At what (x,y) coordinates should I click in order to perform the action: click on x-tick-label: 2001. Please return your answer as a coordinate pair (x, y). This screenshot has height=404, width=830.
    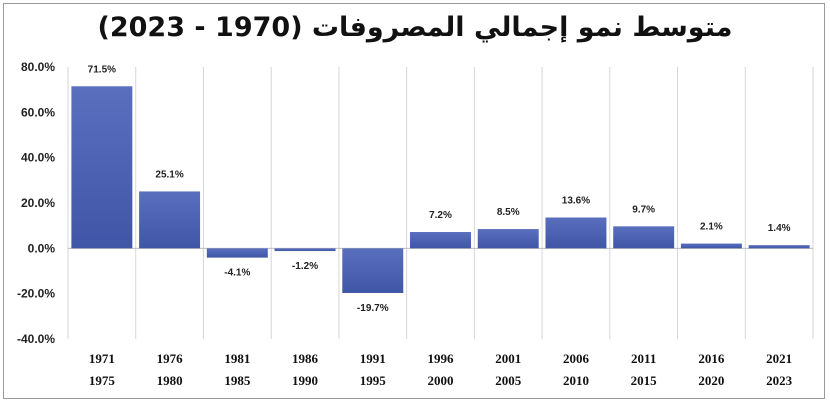
    Looking at the image, I should click on (508, 358).